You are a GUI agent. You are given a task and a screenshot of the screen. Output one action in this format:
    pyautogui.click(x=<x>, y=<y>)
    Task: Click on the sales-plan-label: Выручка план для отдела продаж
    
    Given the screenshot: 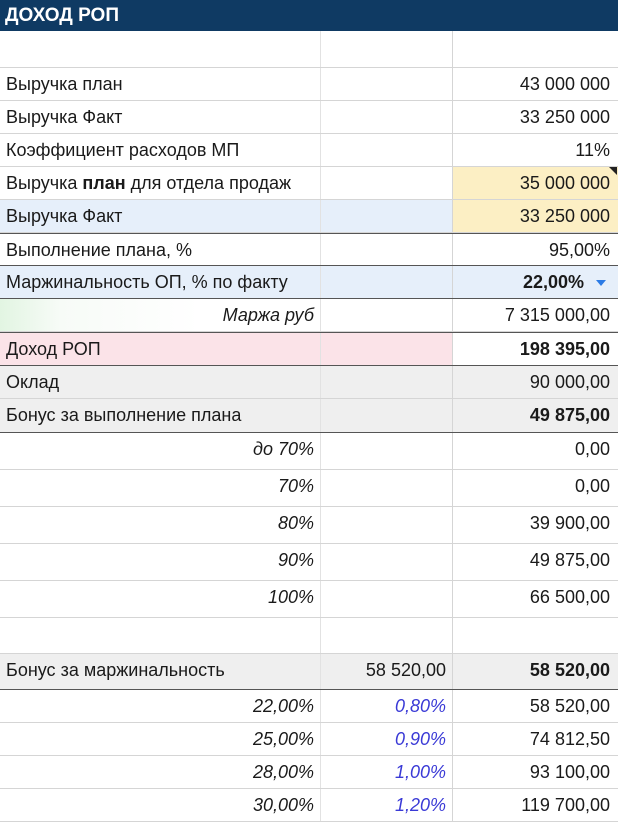 What is the action you would take?
    pyautogui.click(x=160, y=183)
    